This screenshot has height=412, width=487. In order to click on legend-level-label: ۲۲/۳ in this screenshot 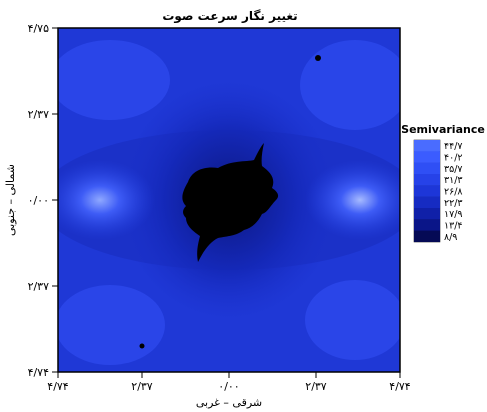, I will do `click(453, 203)`.